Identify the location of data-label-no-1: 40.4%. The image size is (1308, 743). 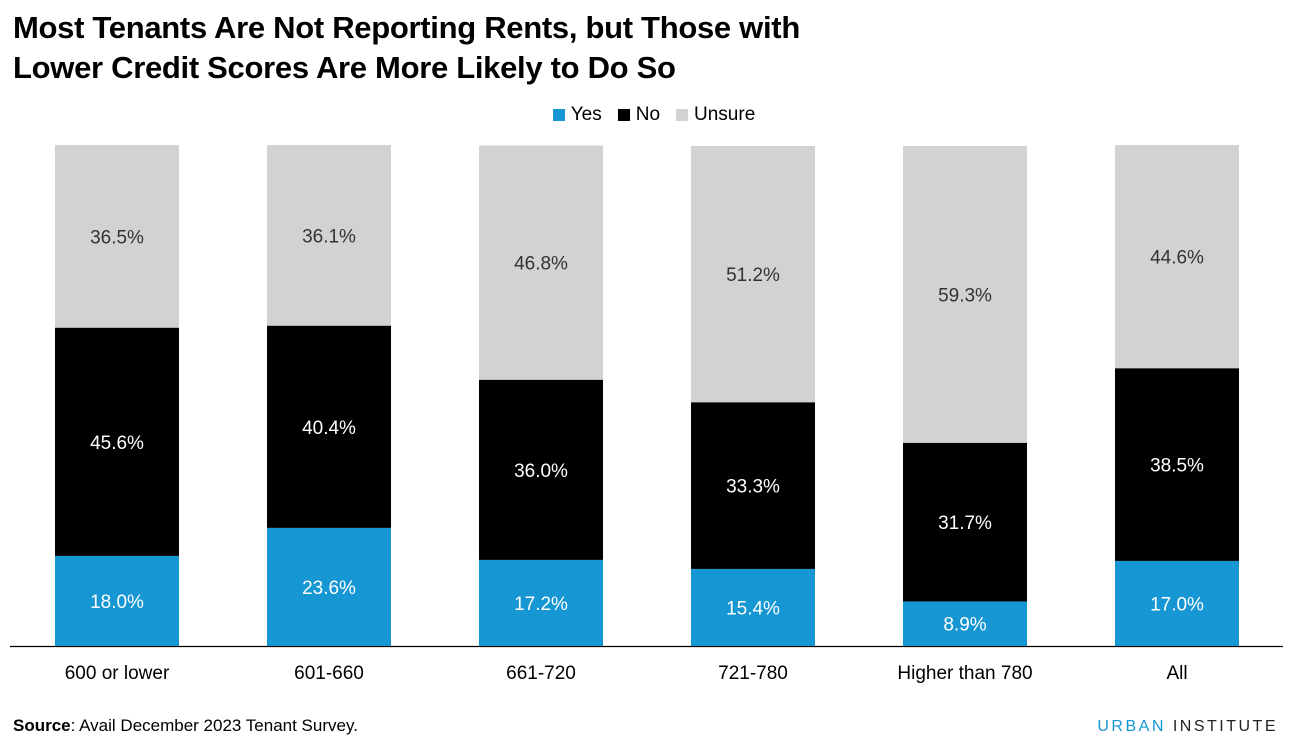
(329, 428).